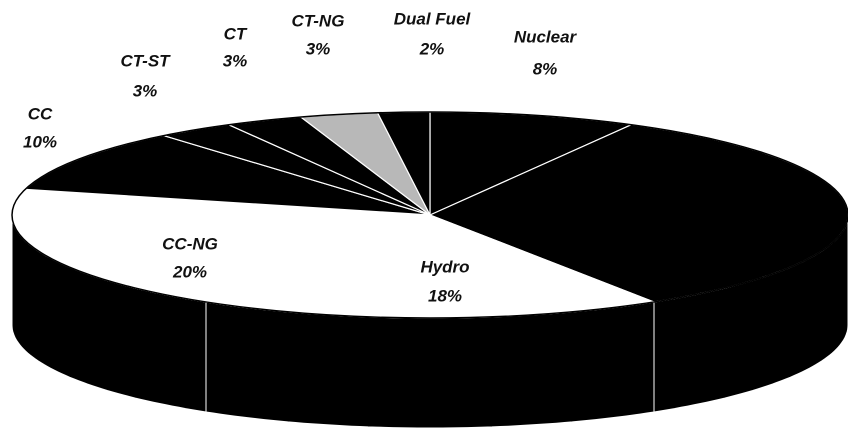  I want to click on slice-label: CC, so click(40, 113).